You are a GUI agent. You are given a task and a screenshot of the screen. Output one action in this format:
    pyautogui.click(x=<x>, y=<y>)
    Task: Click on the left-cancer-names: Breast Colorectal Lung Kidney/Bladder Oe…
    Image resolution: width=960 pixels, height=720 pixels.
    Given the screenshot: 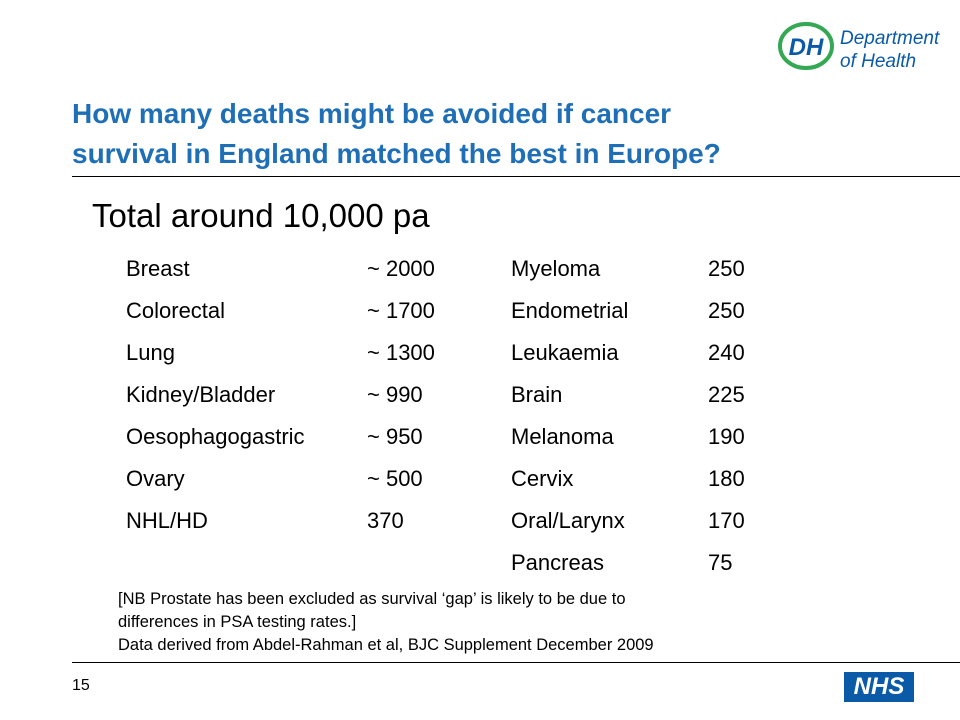 What is the action you would take?
    pyautogui.click(x=215, y=395)
    